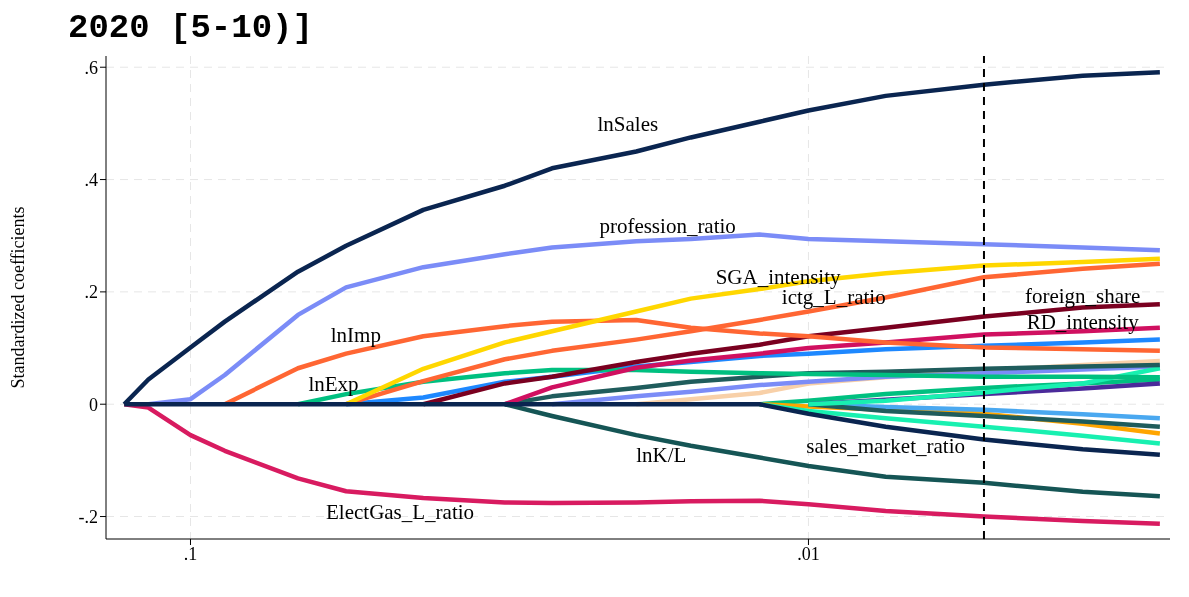 Image resolution: width=1189 pixels, height=597 pixels. What do you see at coordinates (628, 123) in the screenshot?
I see `annotation: lnSales` at bounding box center [628, 123].